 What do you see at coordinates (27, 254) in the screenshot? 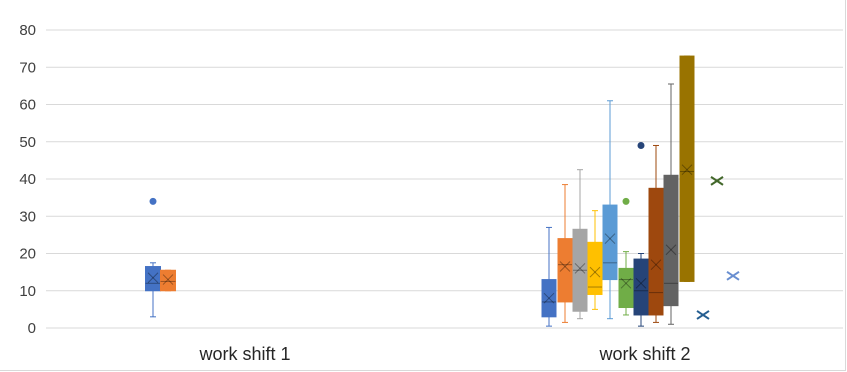
I see `y-tick-label: 20` at bounding box center [27, 254].